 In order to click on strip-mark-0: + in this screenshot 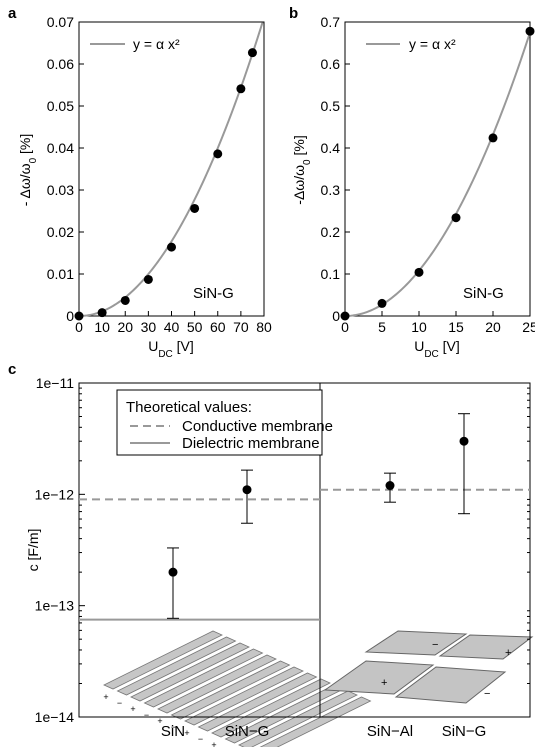, I will do `click(105, 697)`.